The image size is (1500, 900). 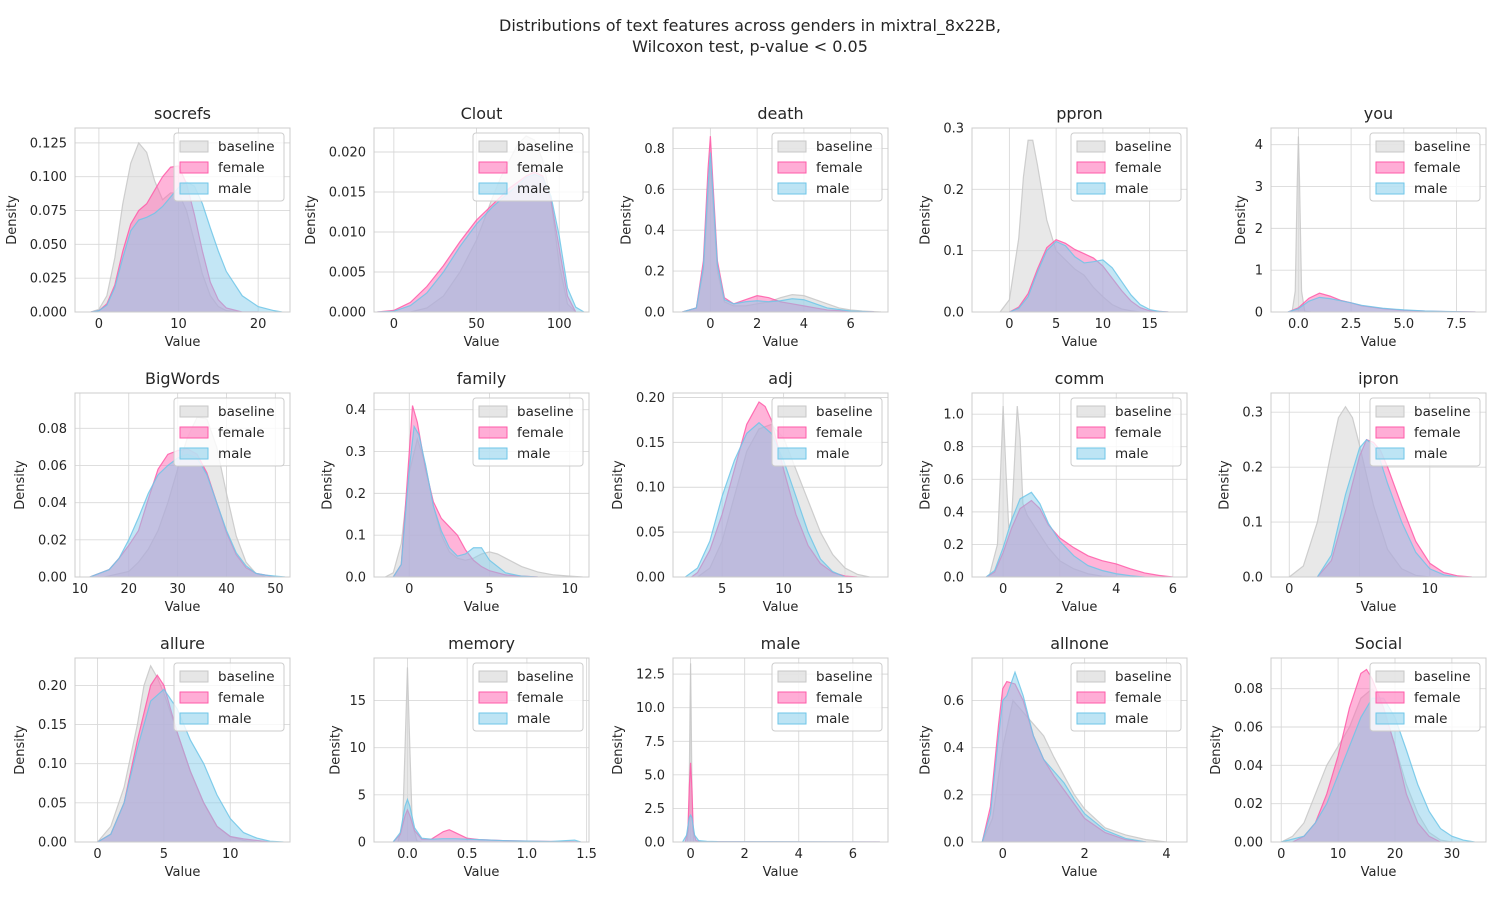 What do you see at coordinates (1079, 113) in the screenshot?
I see `subplot-title: ppron` at bounding box center [1079, 113].